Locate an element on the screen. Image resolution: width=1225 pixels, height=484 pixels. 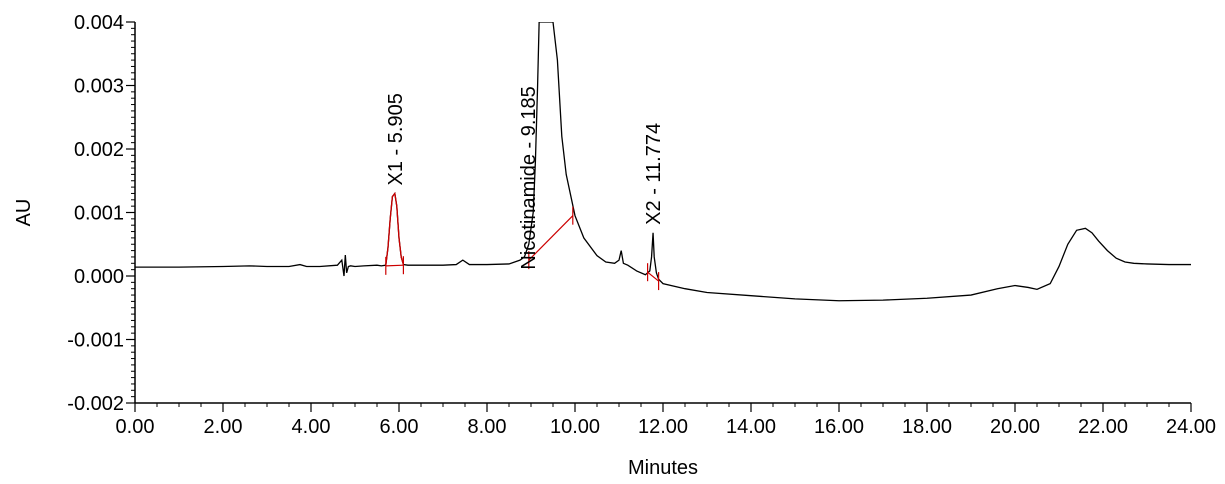
y-tick-label: 0.003 is located at coordinates (99, 87).